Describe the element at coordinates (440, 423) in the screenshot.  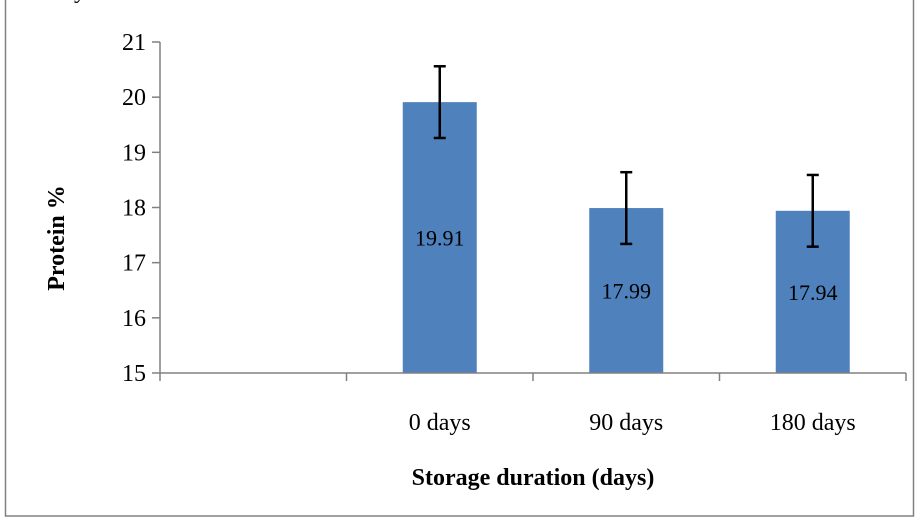
I see `x-tick-label: 0 days` at that location.